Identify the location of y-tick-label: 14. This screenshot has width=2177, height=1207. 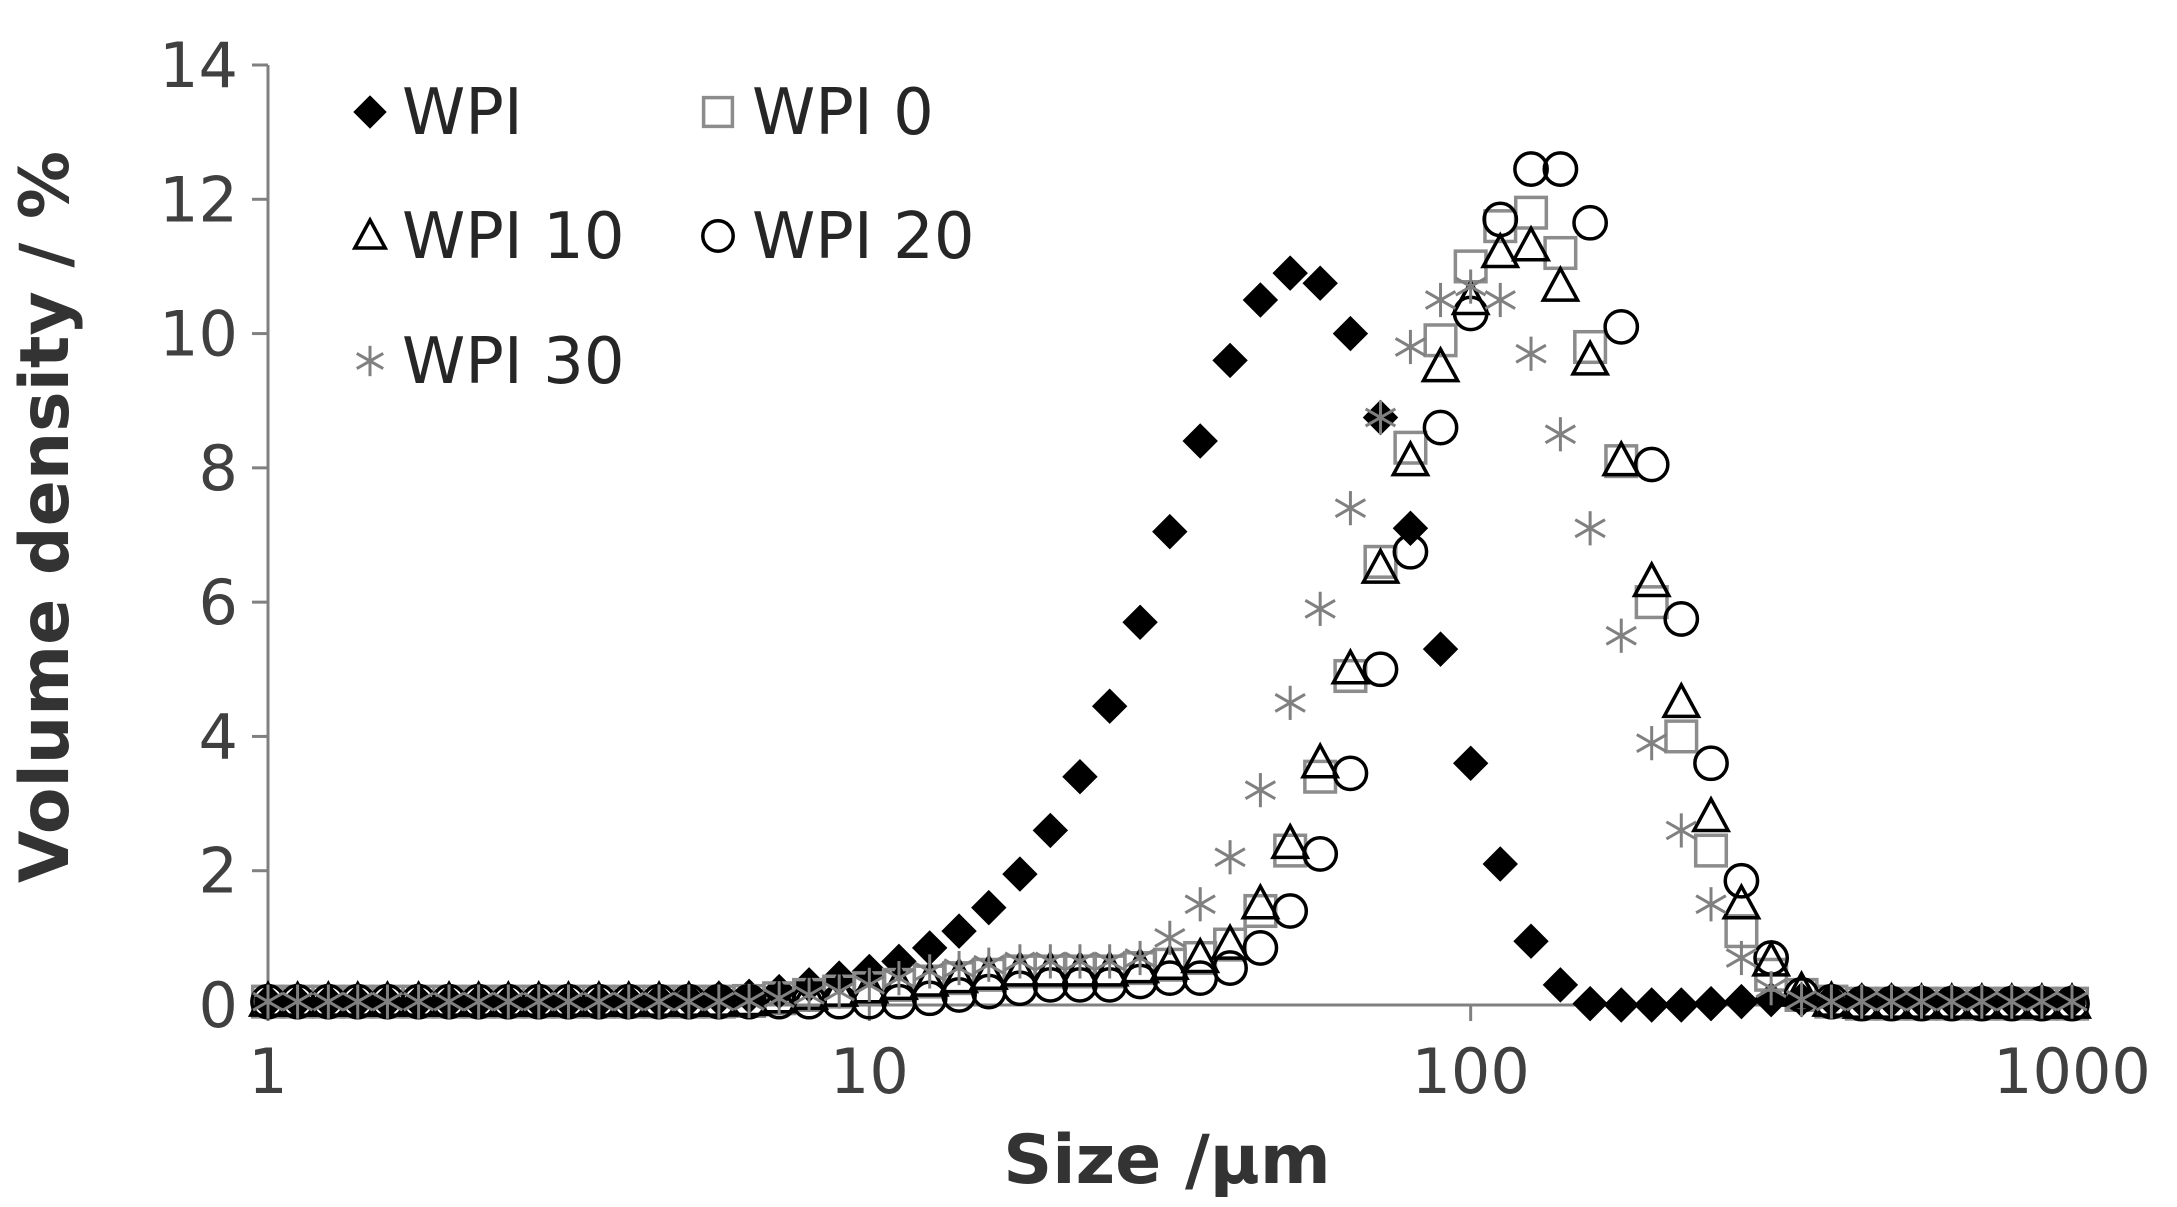
(198, 65).